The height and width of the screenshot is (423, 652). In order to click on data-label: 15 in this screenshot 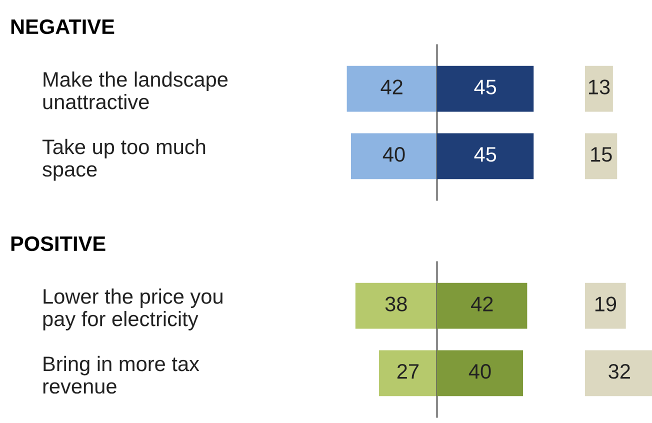, I will do `click(601, 154)`.